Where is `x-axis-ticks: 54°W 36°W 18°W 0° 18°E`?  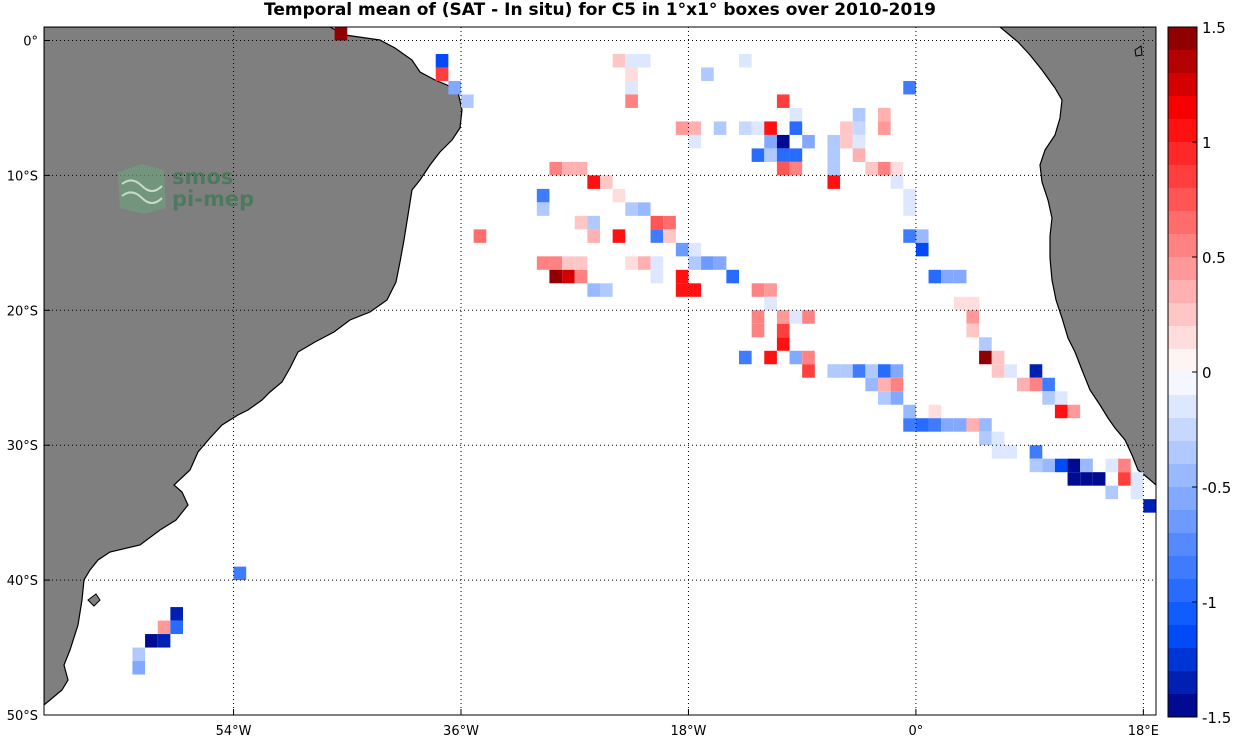
x-axis-ticks: 54°W 36°W 18°W 0° 18°E is located at coordinates (687, 723).